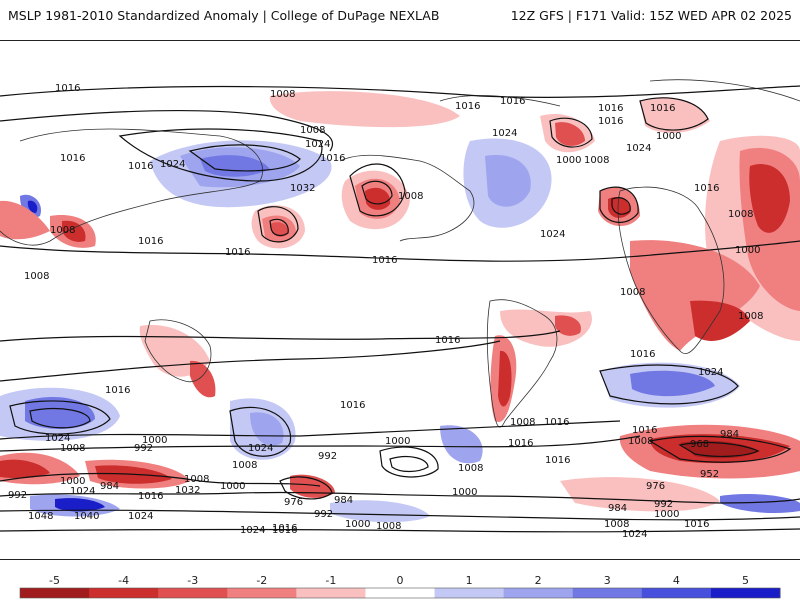  I want to click on isobar-label: 968, so click(699, 444).